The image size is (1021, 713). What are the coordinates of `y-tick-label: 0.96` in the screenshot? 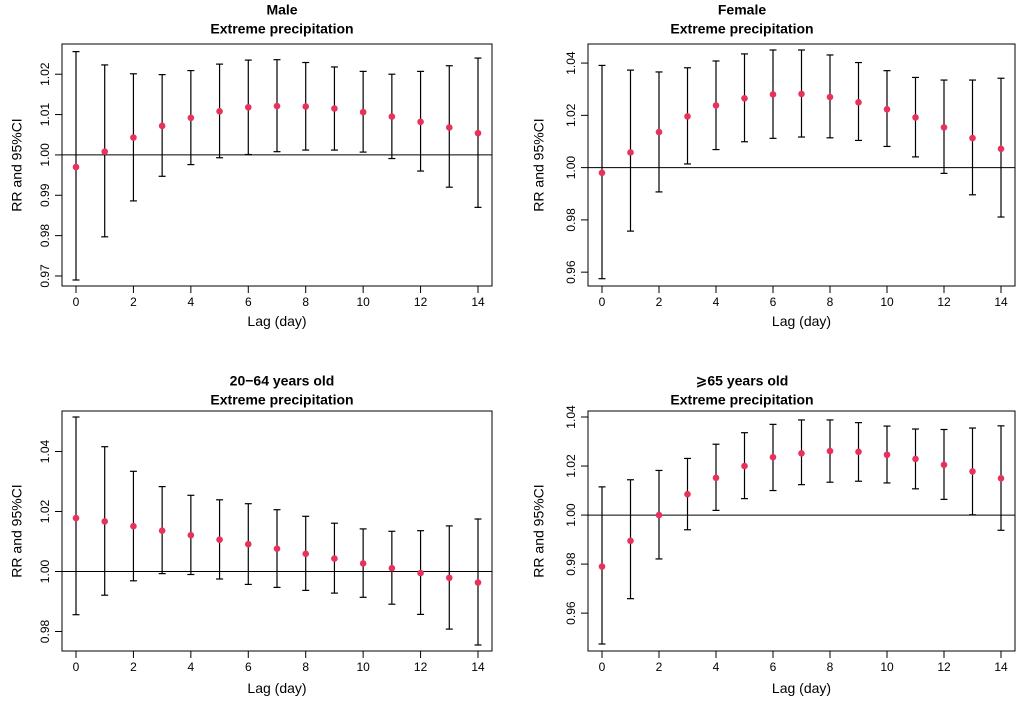 It's located at (571, 613).